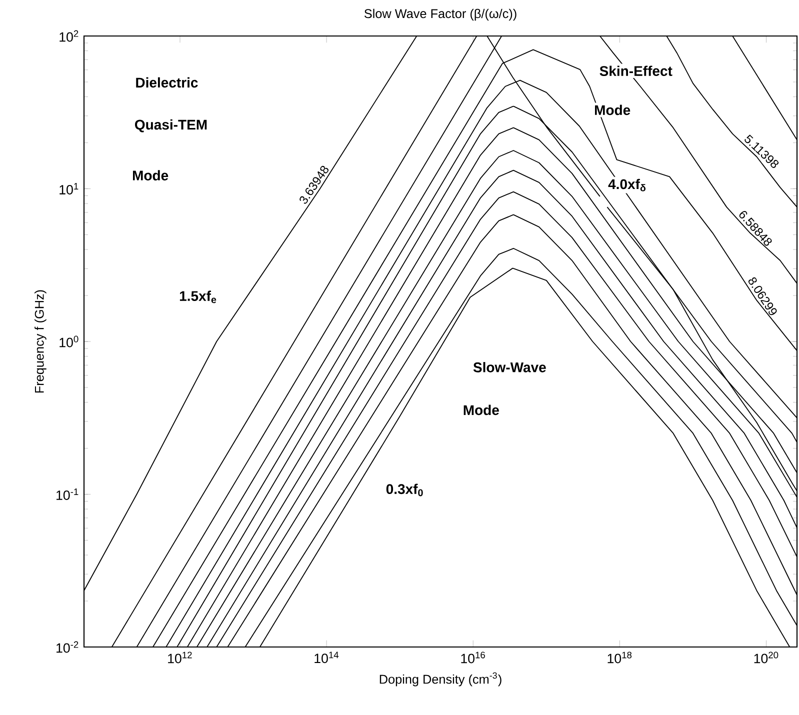  Describe the element at coordinates (198, 297) in the screenshot. I see `annotation: 1.5xf$_{e}$` at that location.